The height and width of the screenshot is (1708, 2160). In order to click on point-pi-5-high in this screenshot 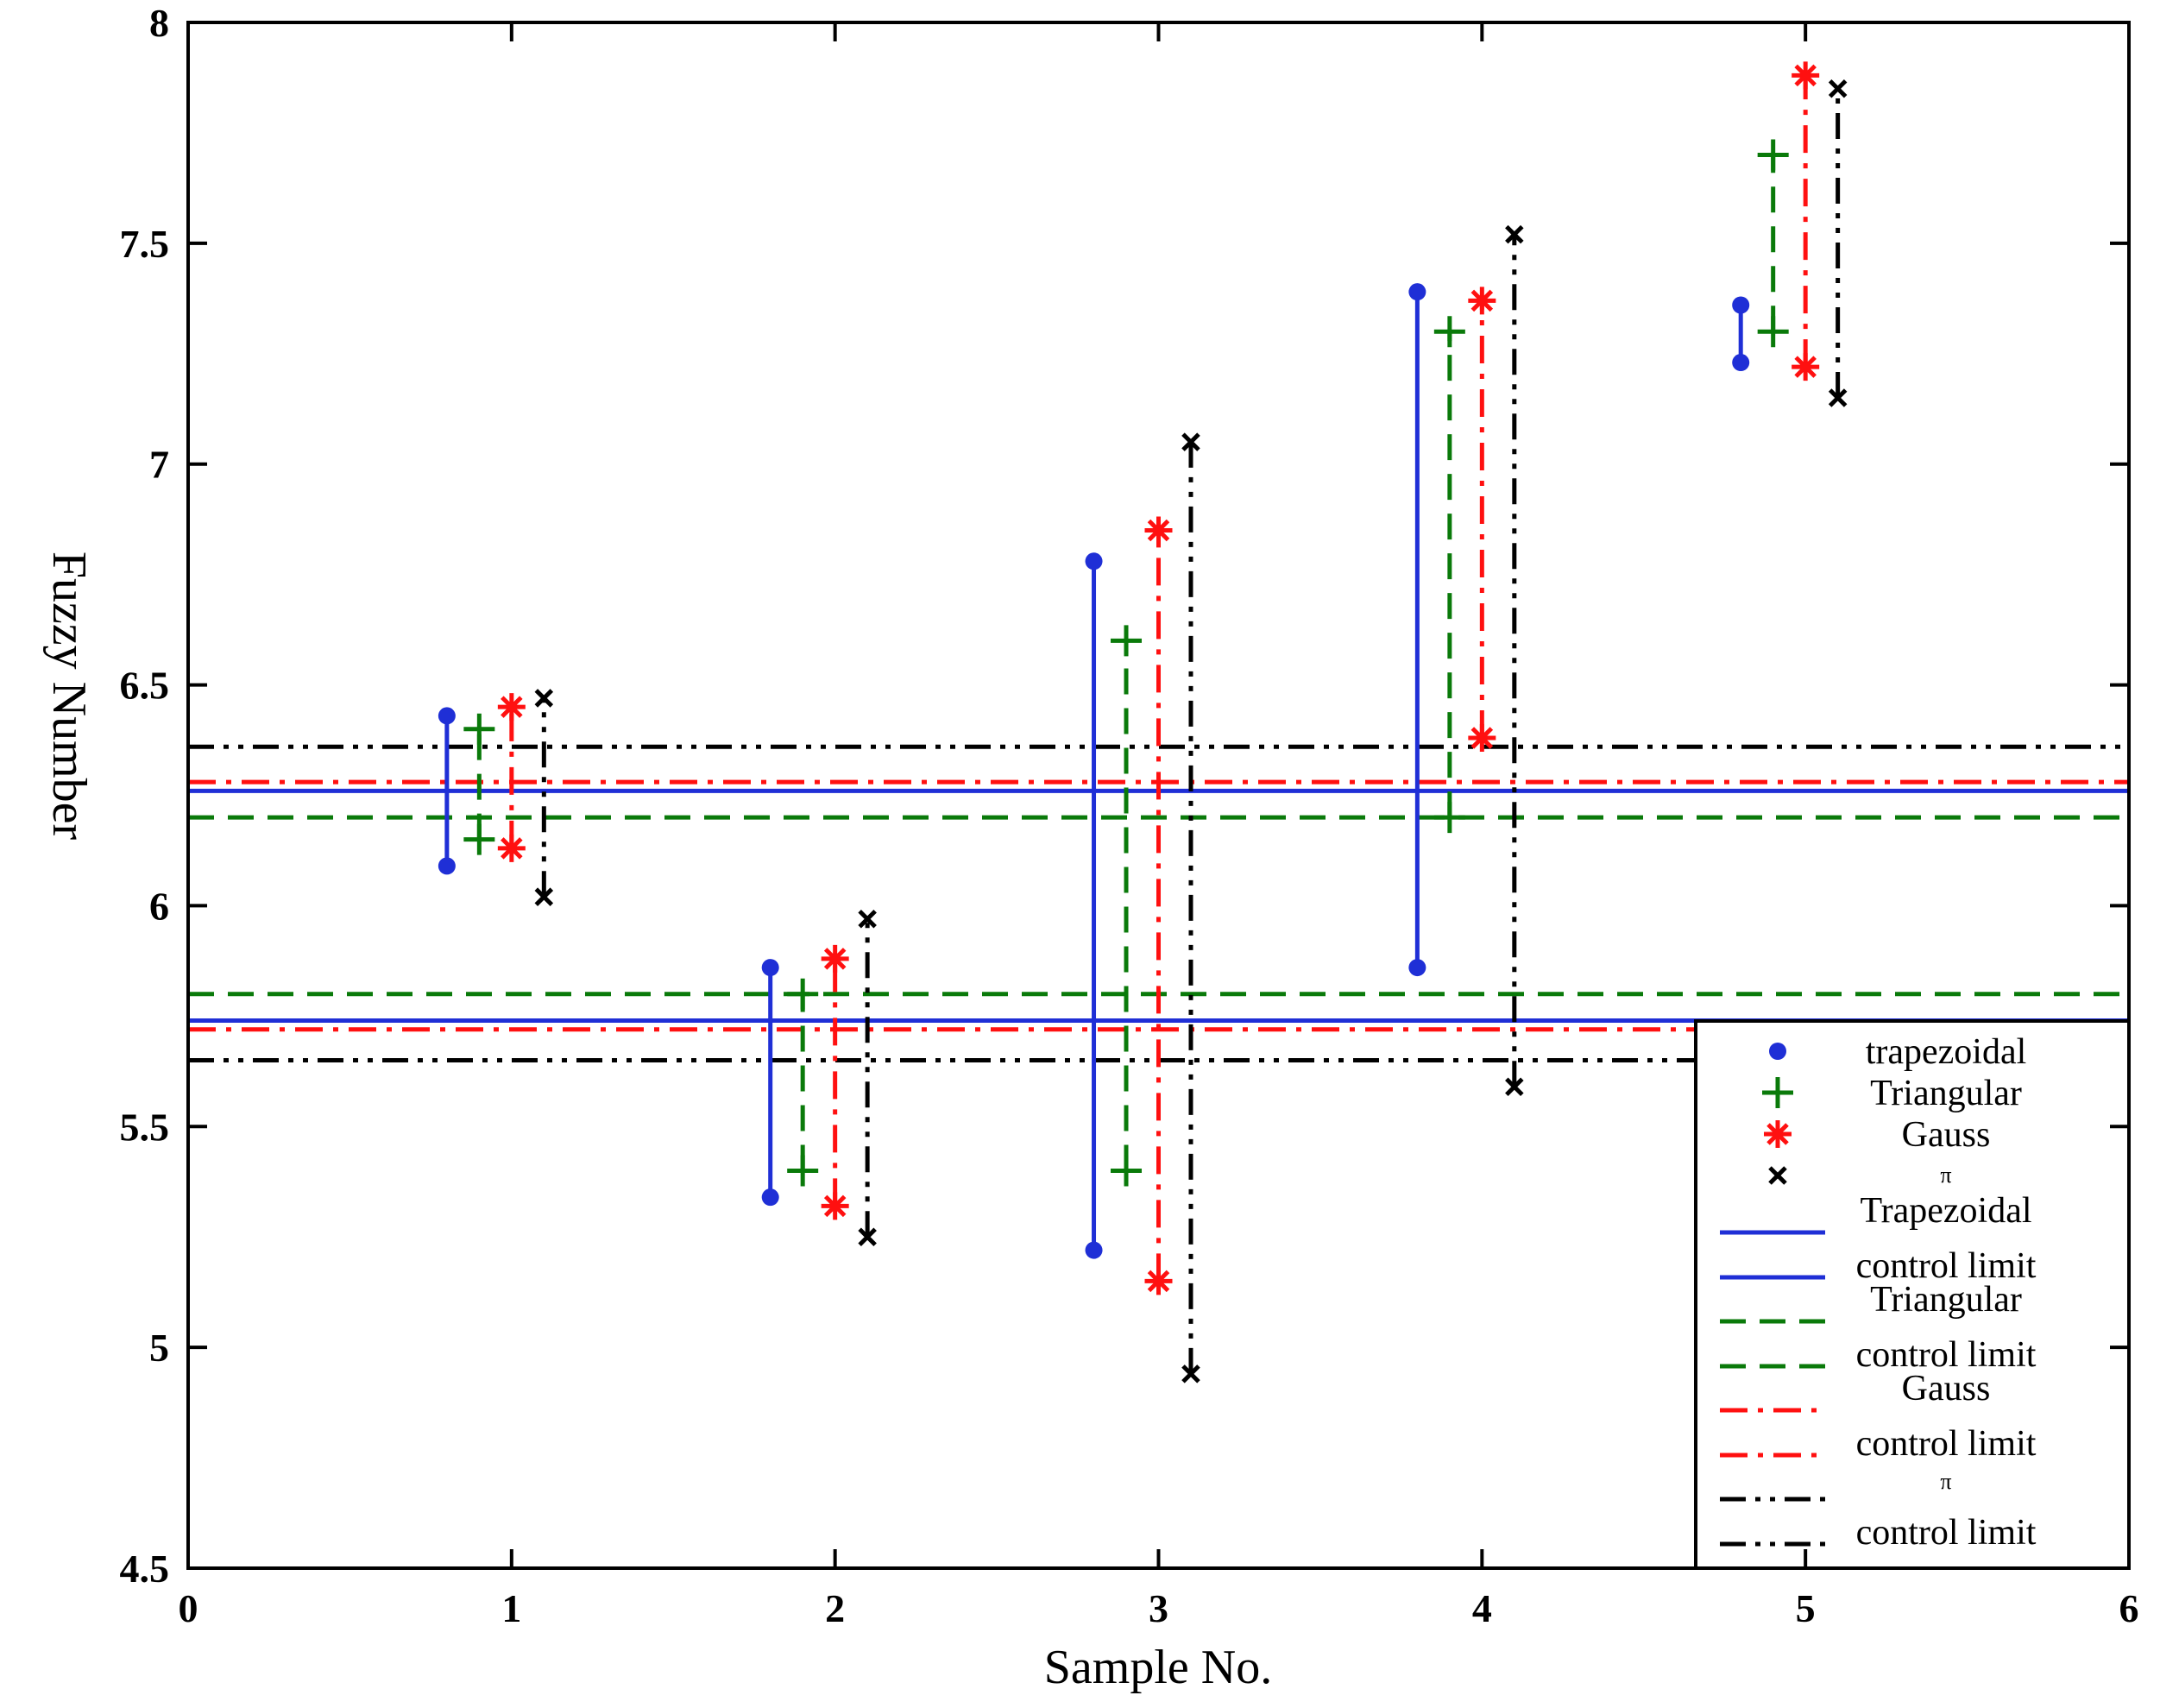, I will do `click(1838, 88)`.